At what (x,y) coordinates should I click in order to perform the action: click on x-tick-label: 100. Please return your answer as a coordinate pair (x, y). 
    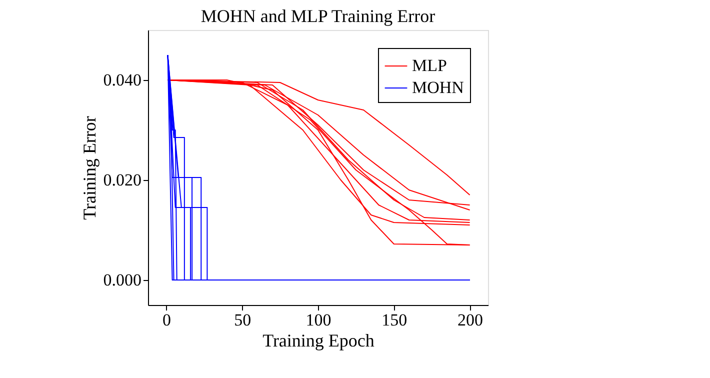
    Looking at the image, I should click on (319, 320).